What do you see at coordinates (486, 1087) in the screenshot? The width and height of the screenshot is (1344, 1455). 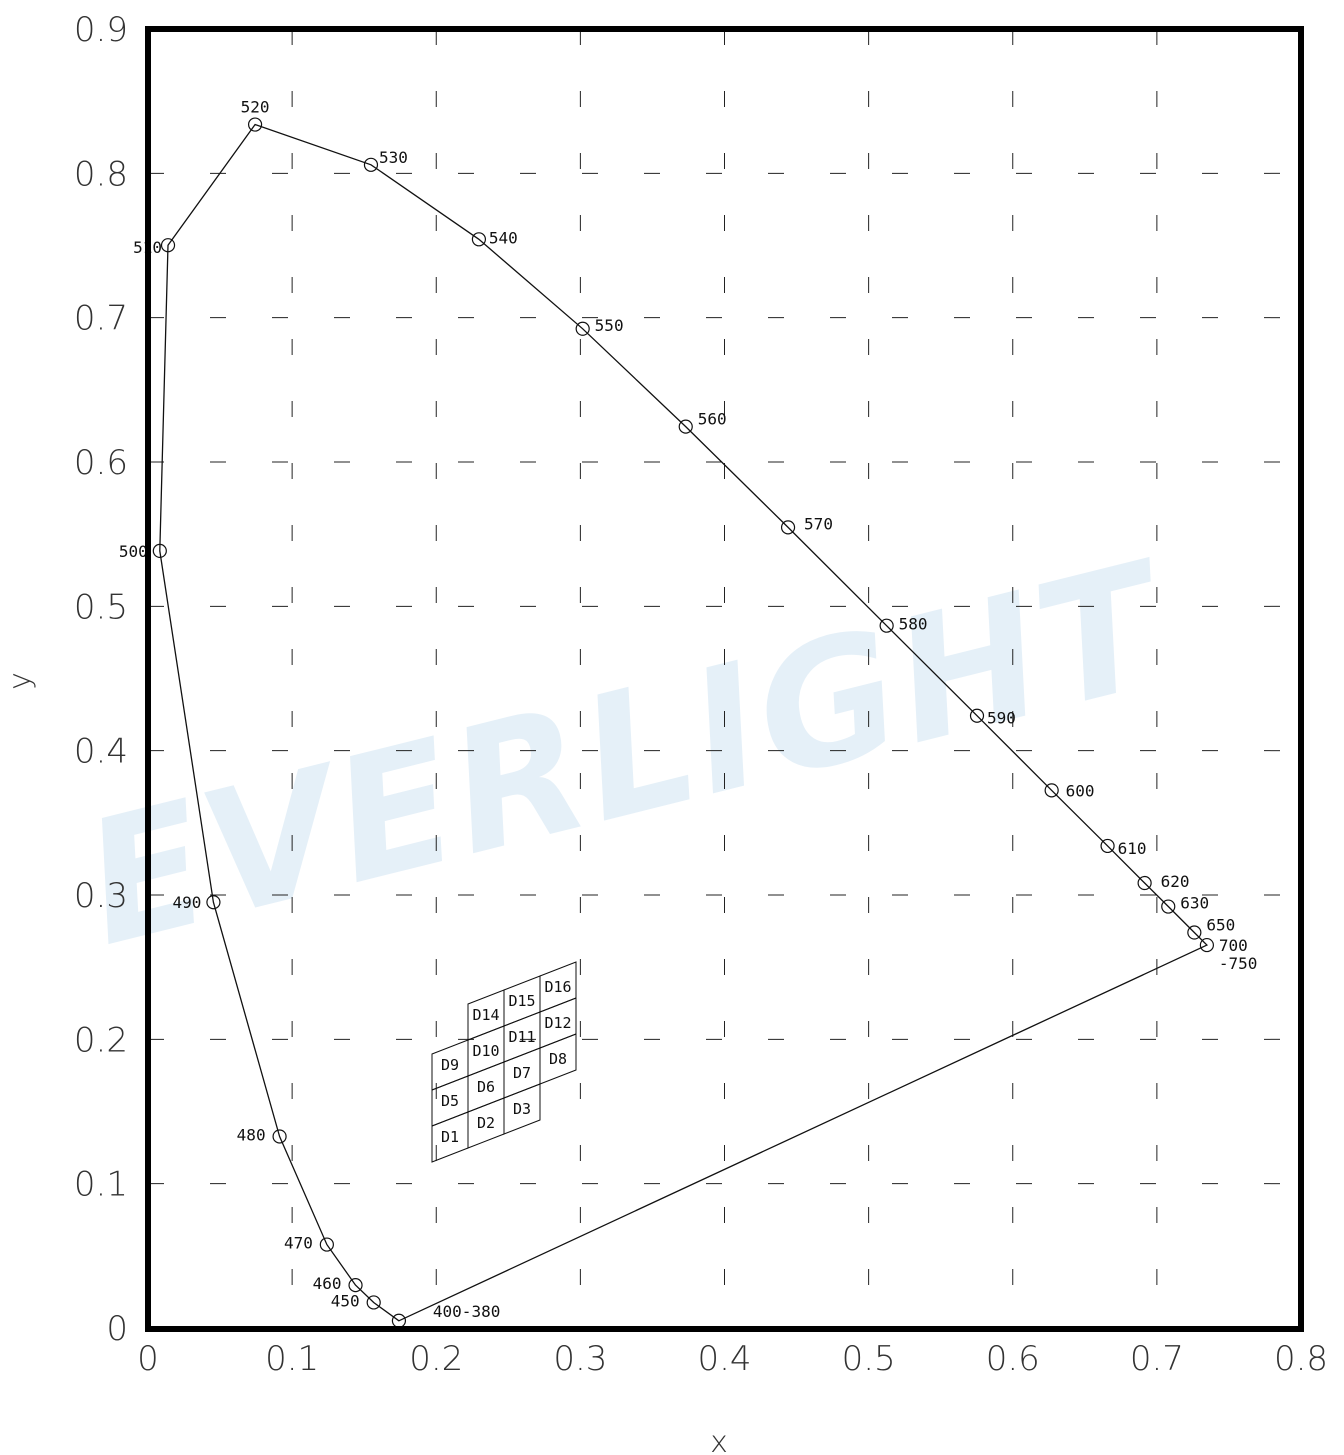 I see `bin-label: D6` at bounding box center [486, 1087].